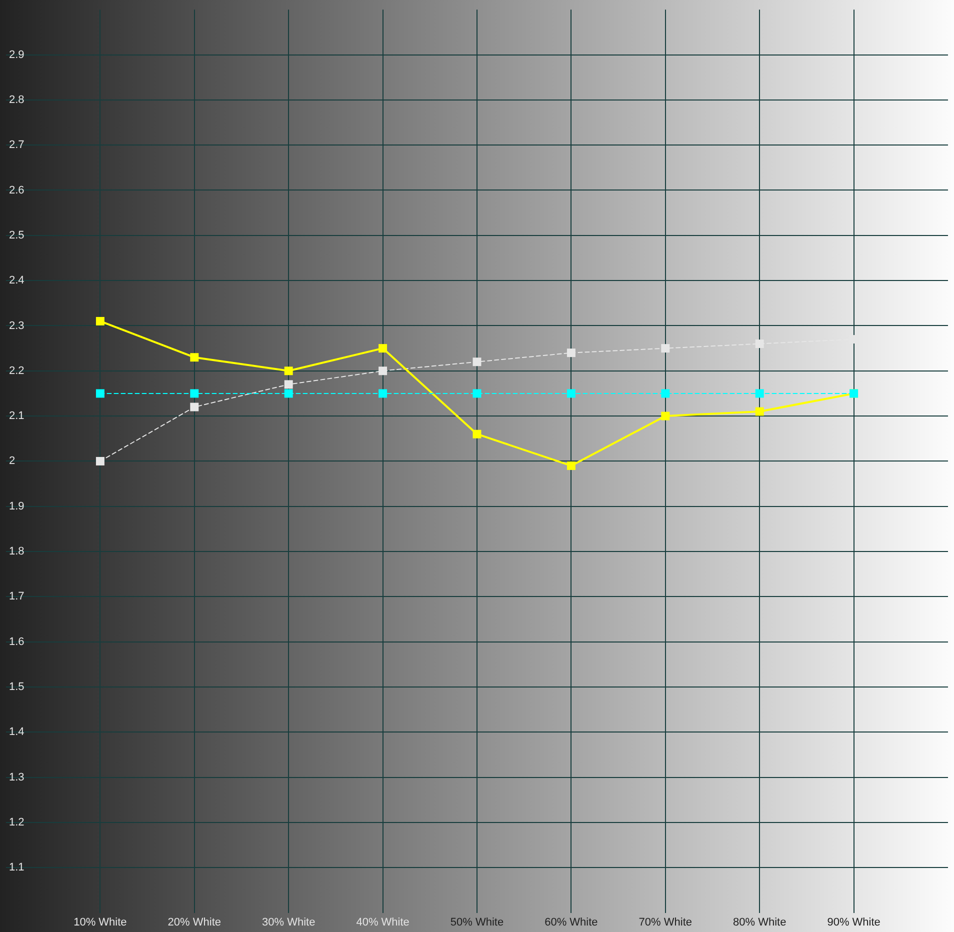  Describe the element at coordinates (571, 922) in the screenshot. I see `x-tick-label: 60% White` at that location.